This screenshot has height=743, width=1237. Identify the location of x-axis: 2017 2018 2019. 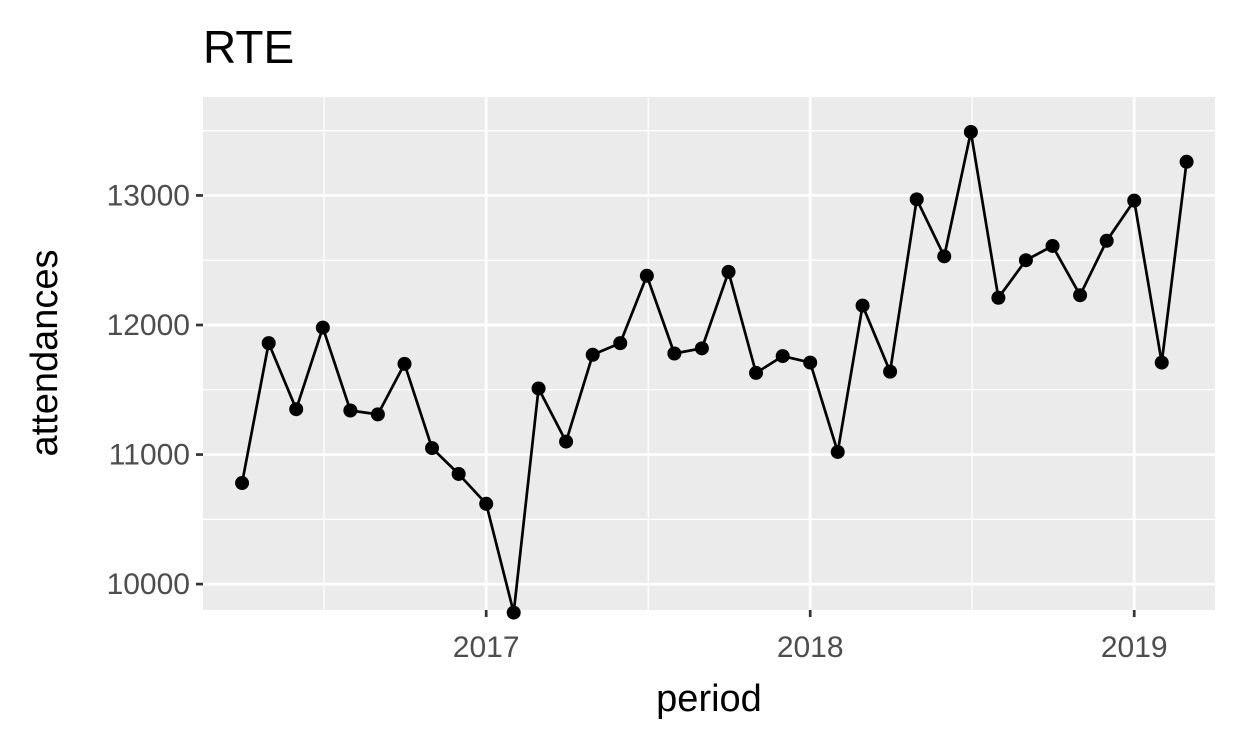
(810, 637).